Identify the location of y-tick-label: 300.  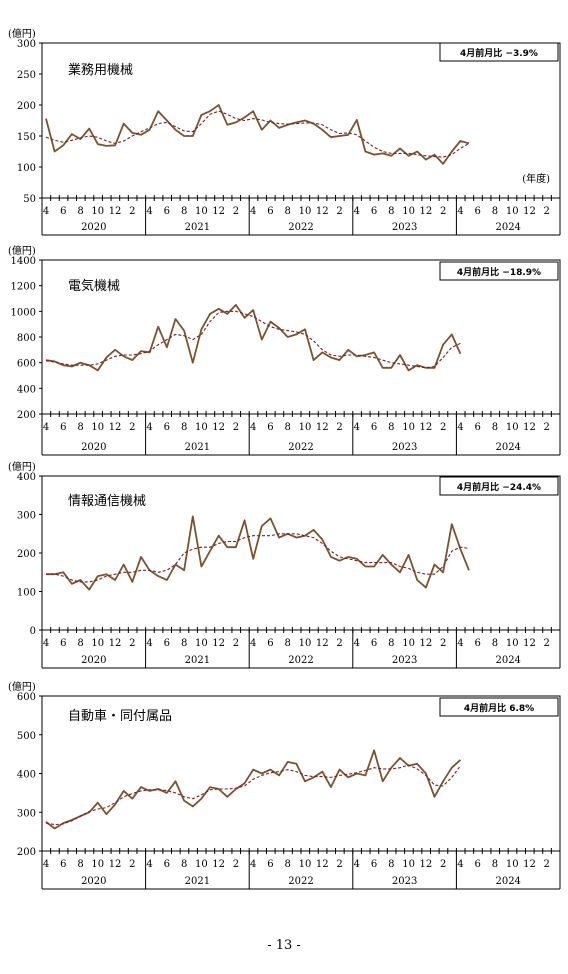
(26, 516).